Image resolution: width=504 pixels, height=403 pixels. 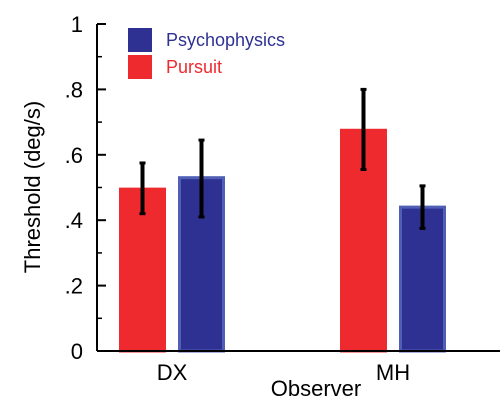 What do you see at coordinates (172, 372) in the screenshot?
I see `x-tick-label-dx: DX` at bounding box center [172, 372].